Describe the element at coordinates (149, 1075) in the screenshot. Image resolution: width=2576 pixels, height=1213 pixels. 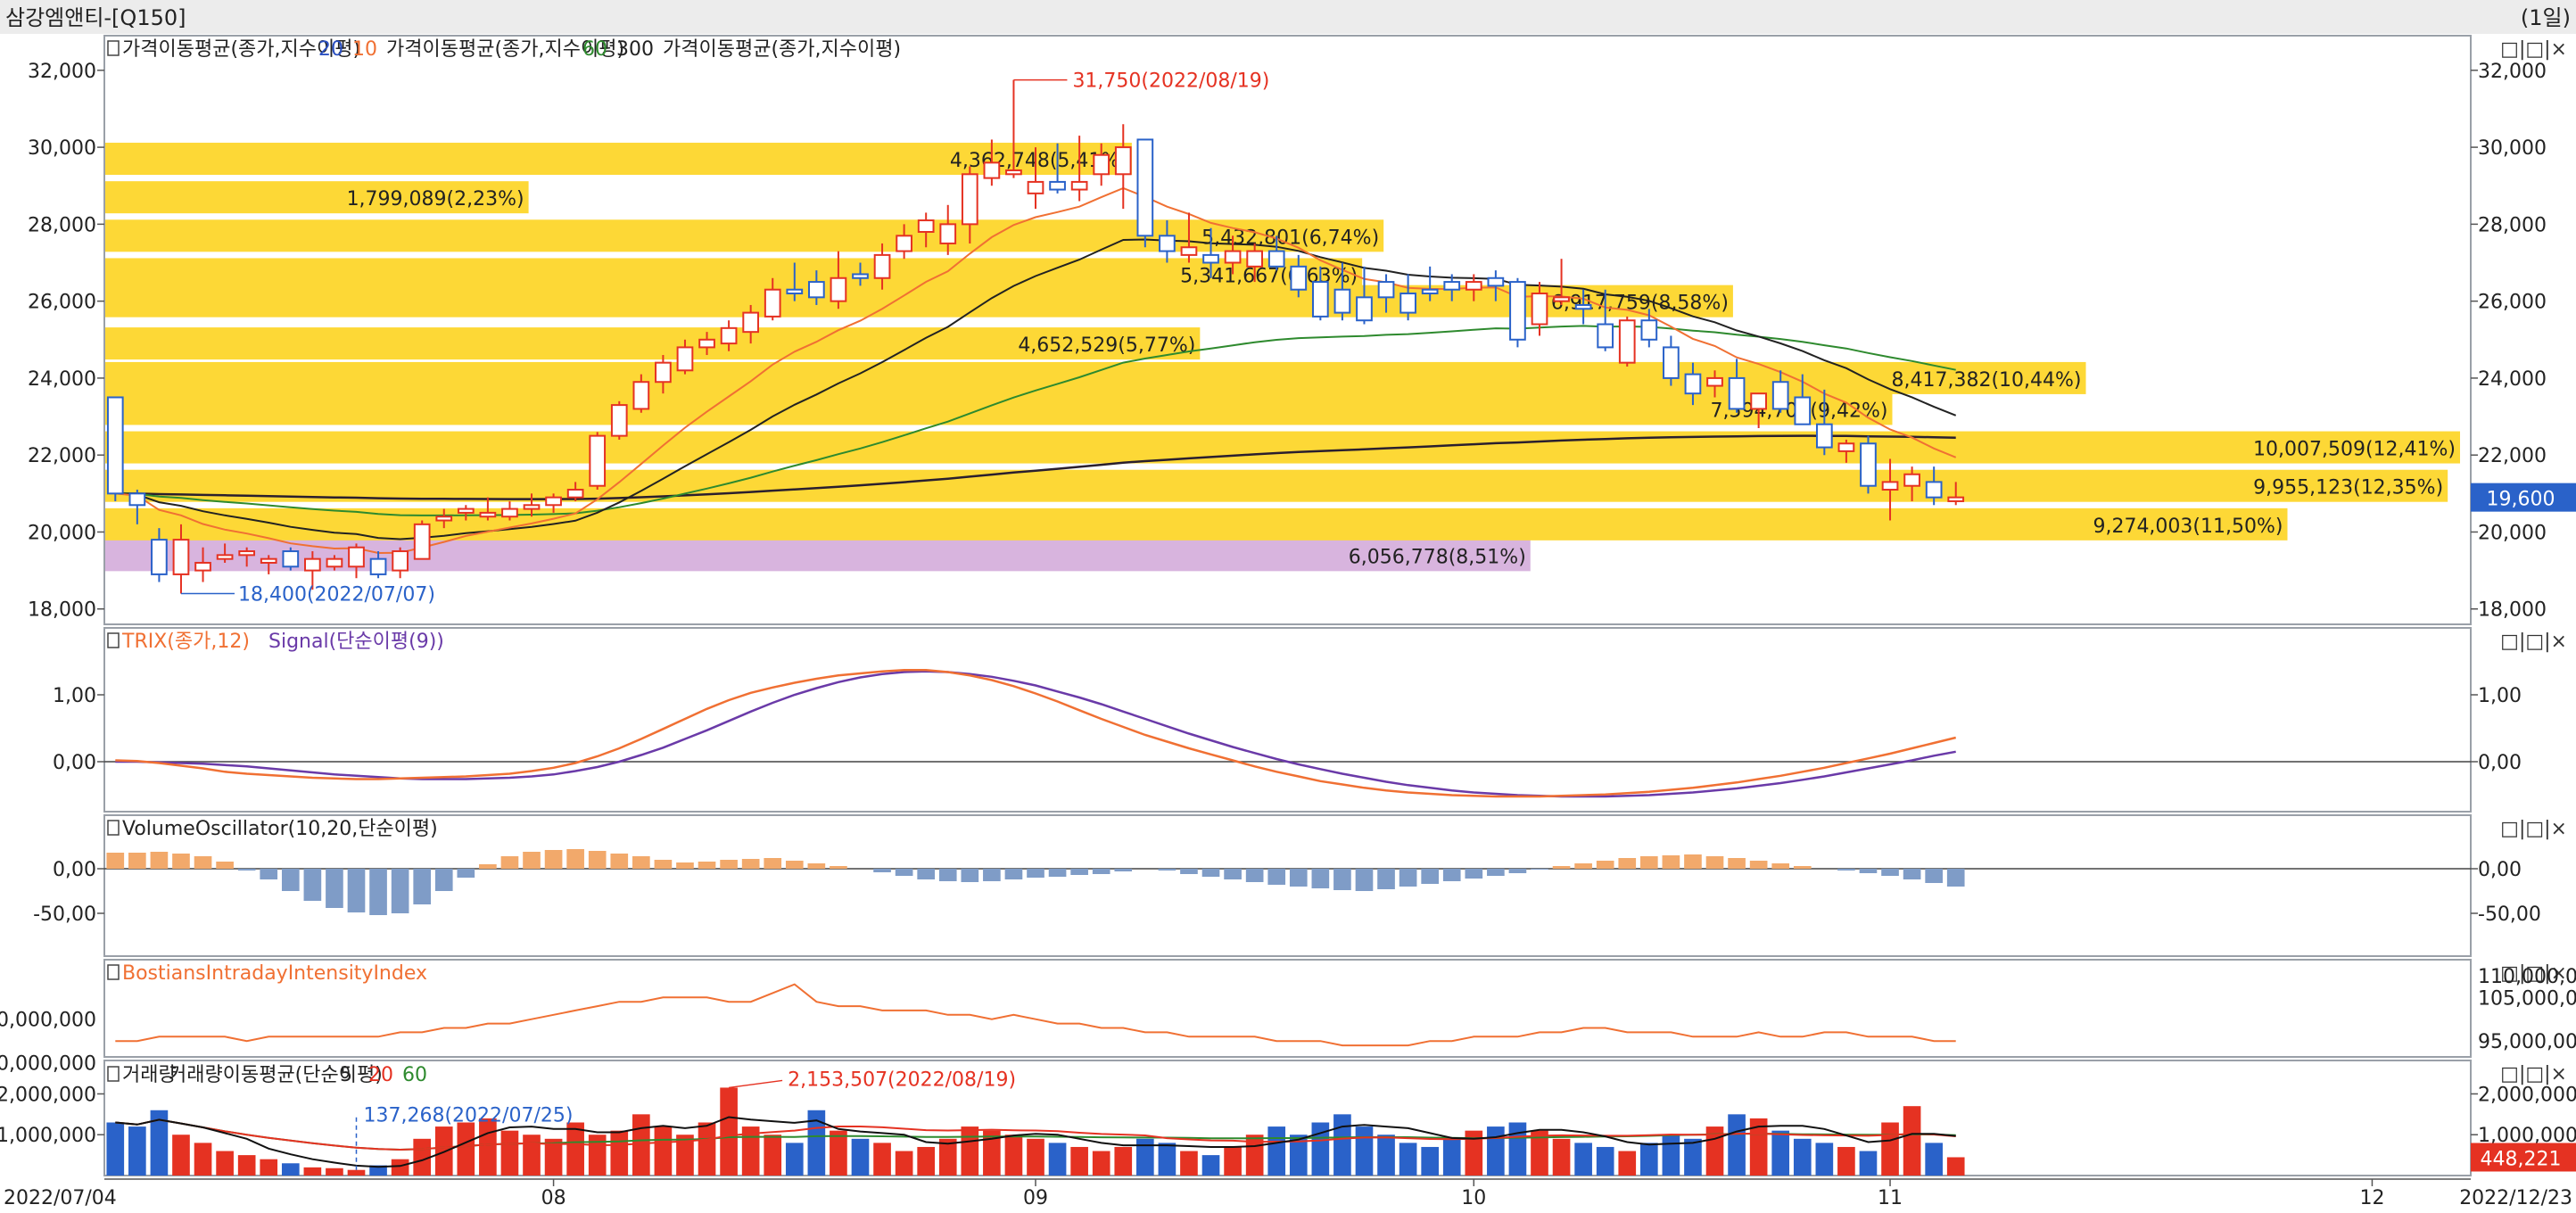
I see `volume-legend-item-0: 거래량` at that location.